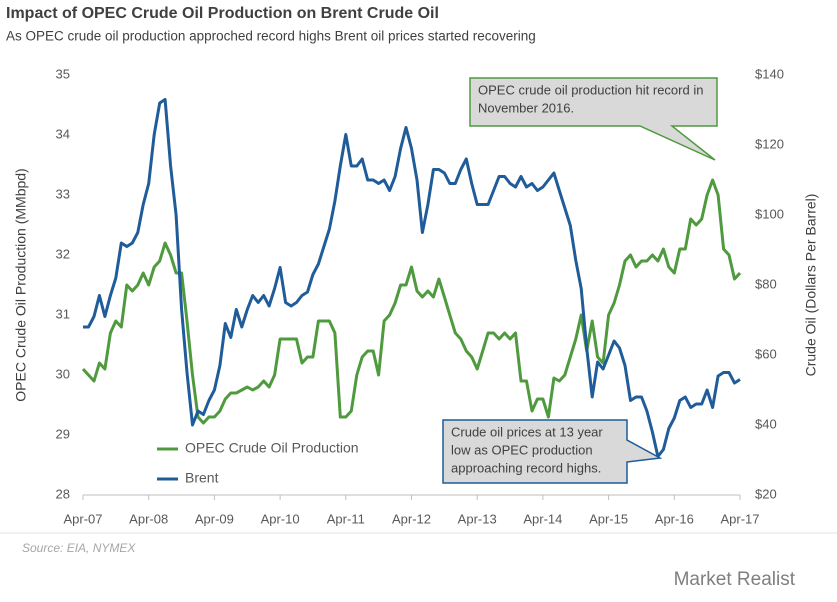 The image size is (837, 602). What do you see at coordinates (79, 548) in the screenshot?
I see `source: Source: EIA, NYMEX` at bounding box center [79, 548].